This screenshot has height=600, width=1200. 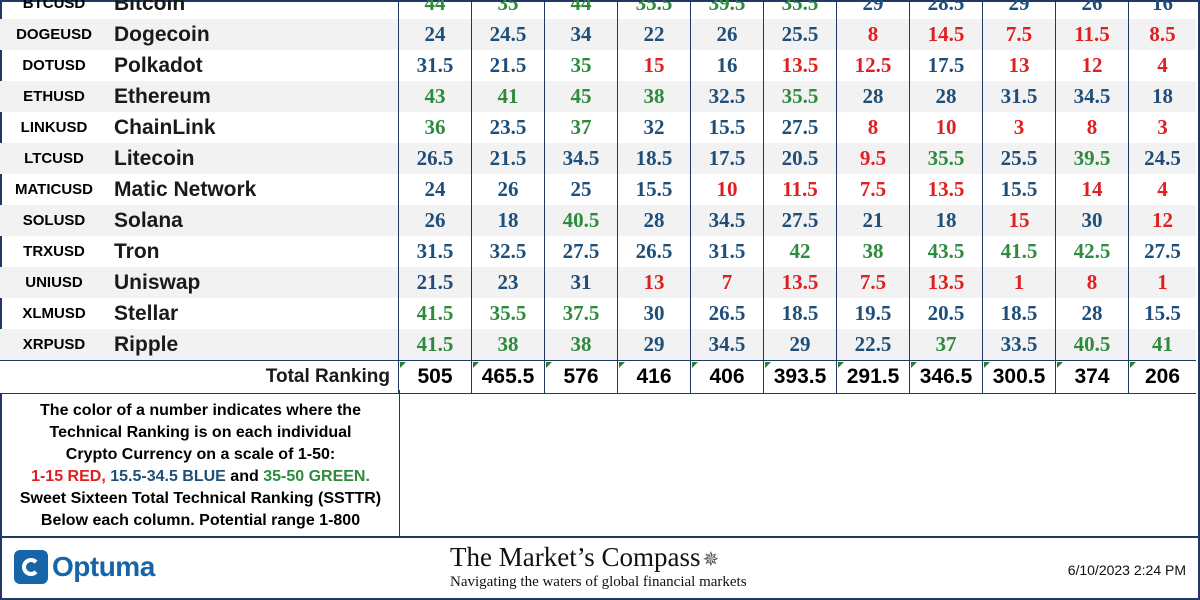 What do you see at coordinates (31, 567) in the screenshot?
I see `optuma-logo-icon` at bounding box center [31, 567].